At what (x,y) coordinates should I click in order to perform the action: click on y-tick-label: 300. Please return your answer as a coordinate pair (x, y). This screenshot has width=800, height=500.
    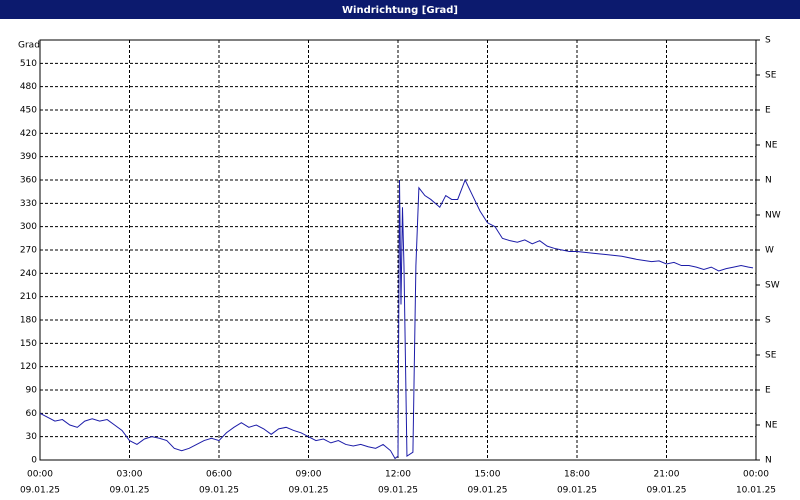
    Looking at the image, I should click on (28, 227).